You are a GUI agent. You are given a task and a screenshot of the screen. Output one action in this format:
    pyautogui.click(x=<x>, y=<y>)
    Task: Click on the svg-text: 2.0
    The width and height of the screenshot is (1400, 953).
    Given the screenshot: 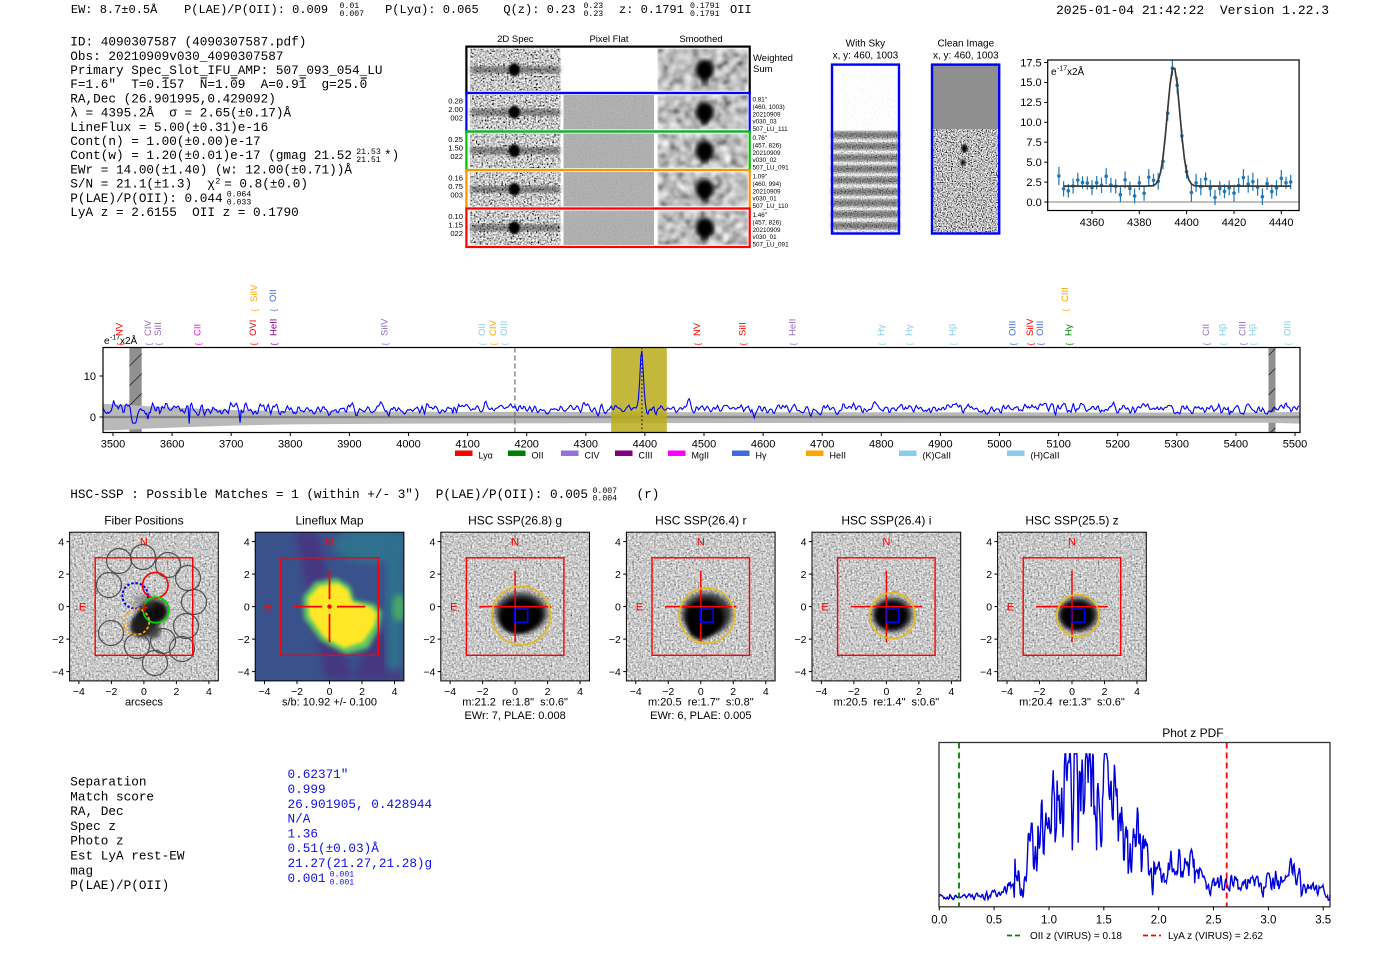 What is the action you would take?
    pyautogui.click(x=1159, y=920)
    